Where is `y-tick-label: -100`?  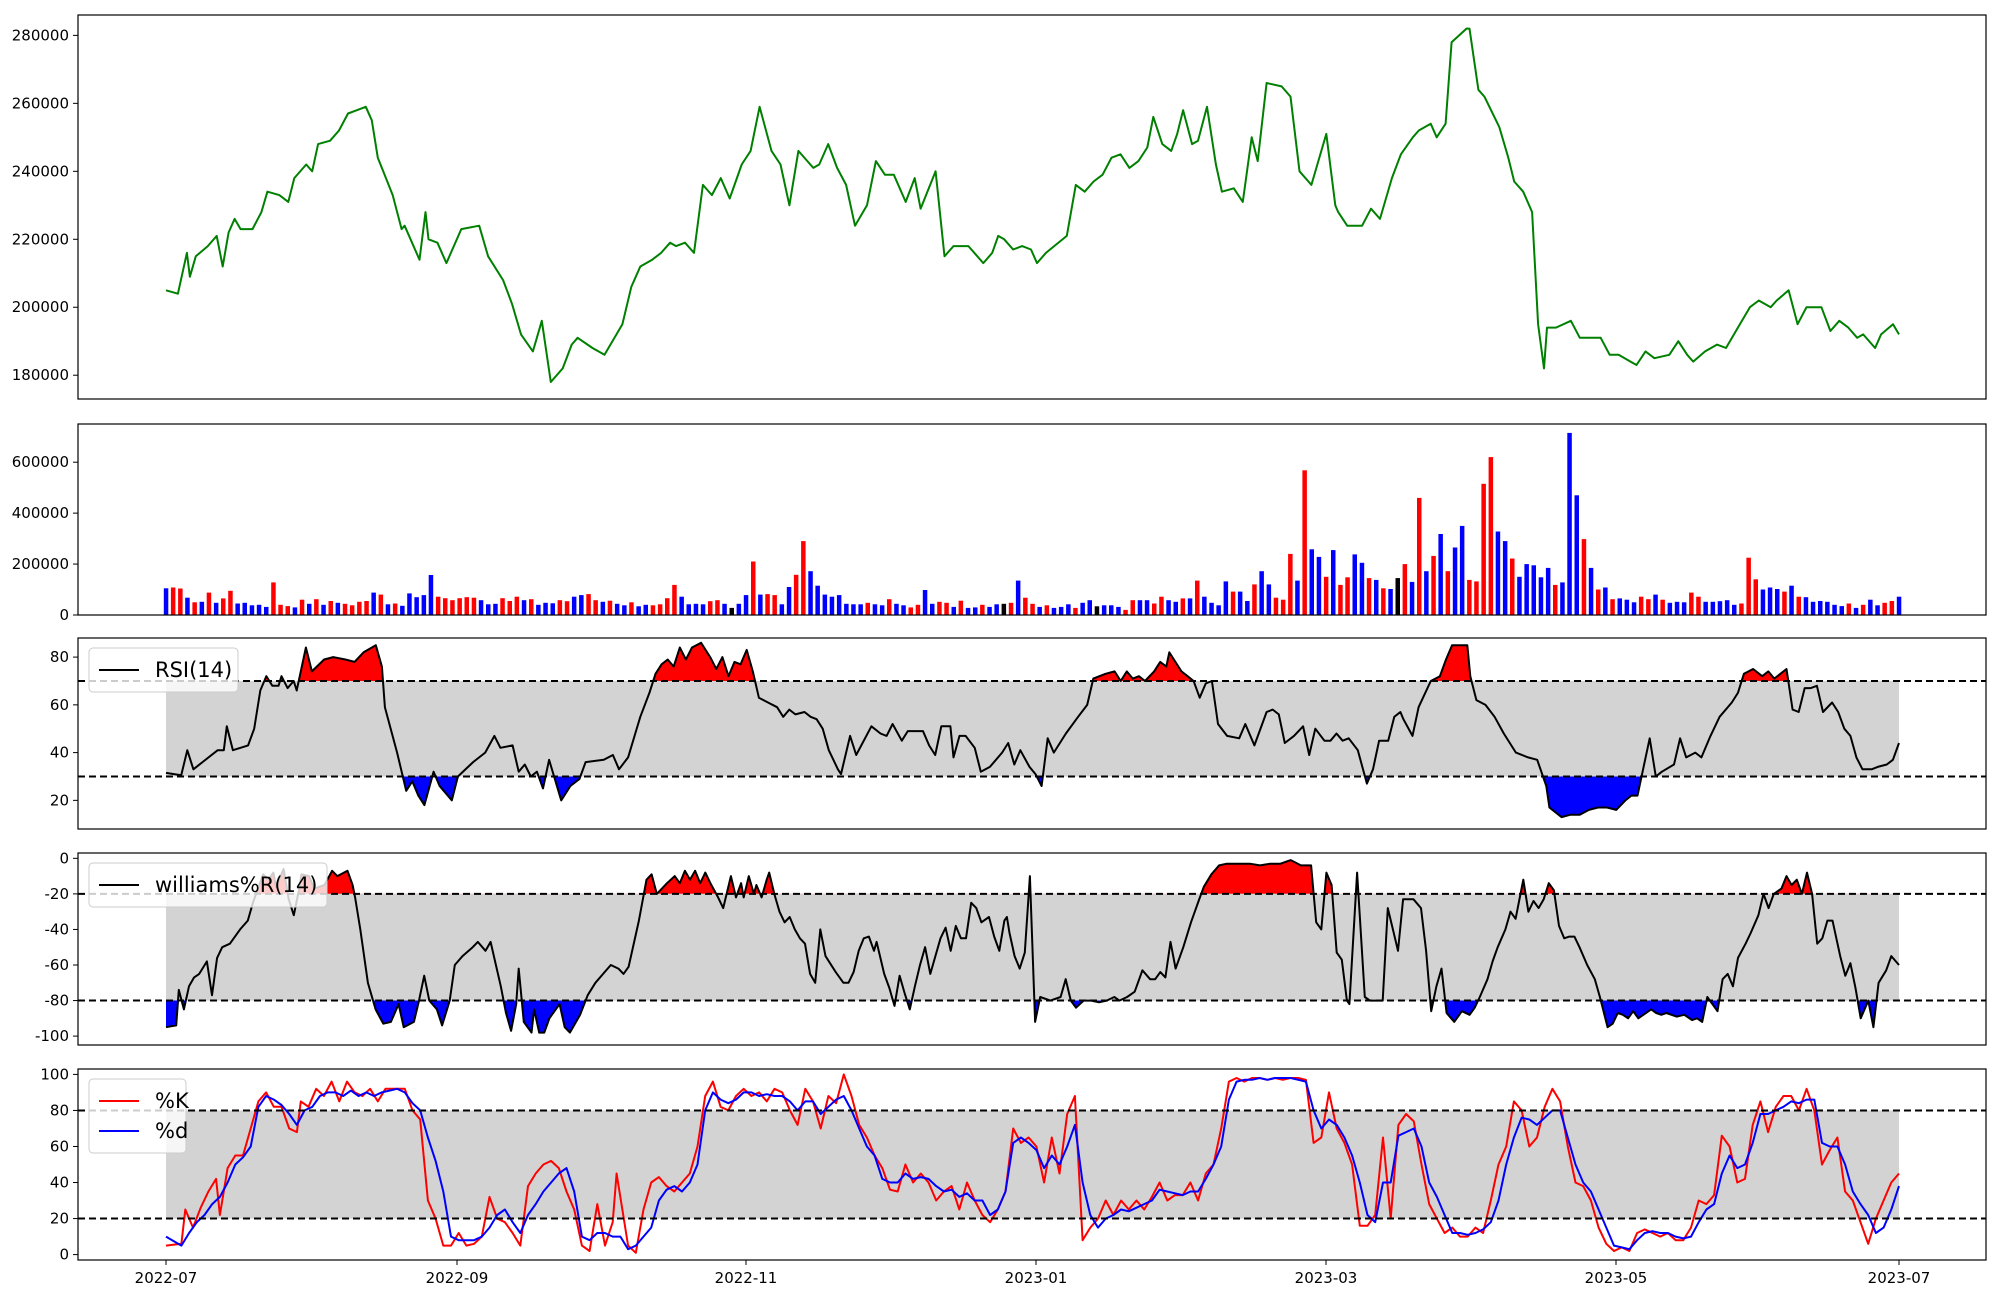
y-tick-label: -100 is located at coordinates (52, 1036).